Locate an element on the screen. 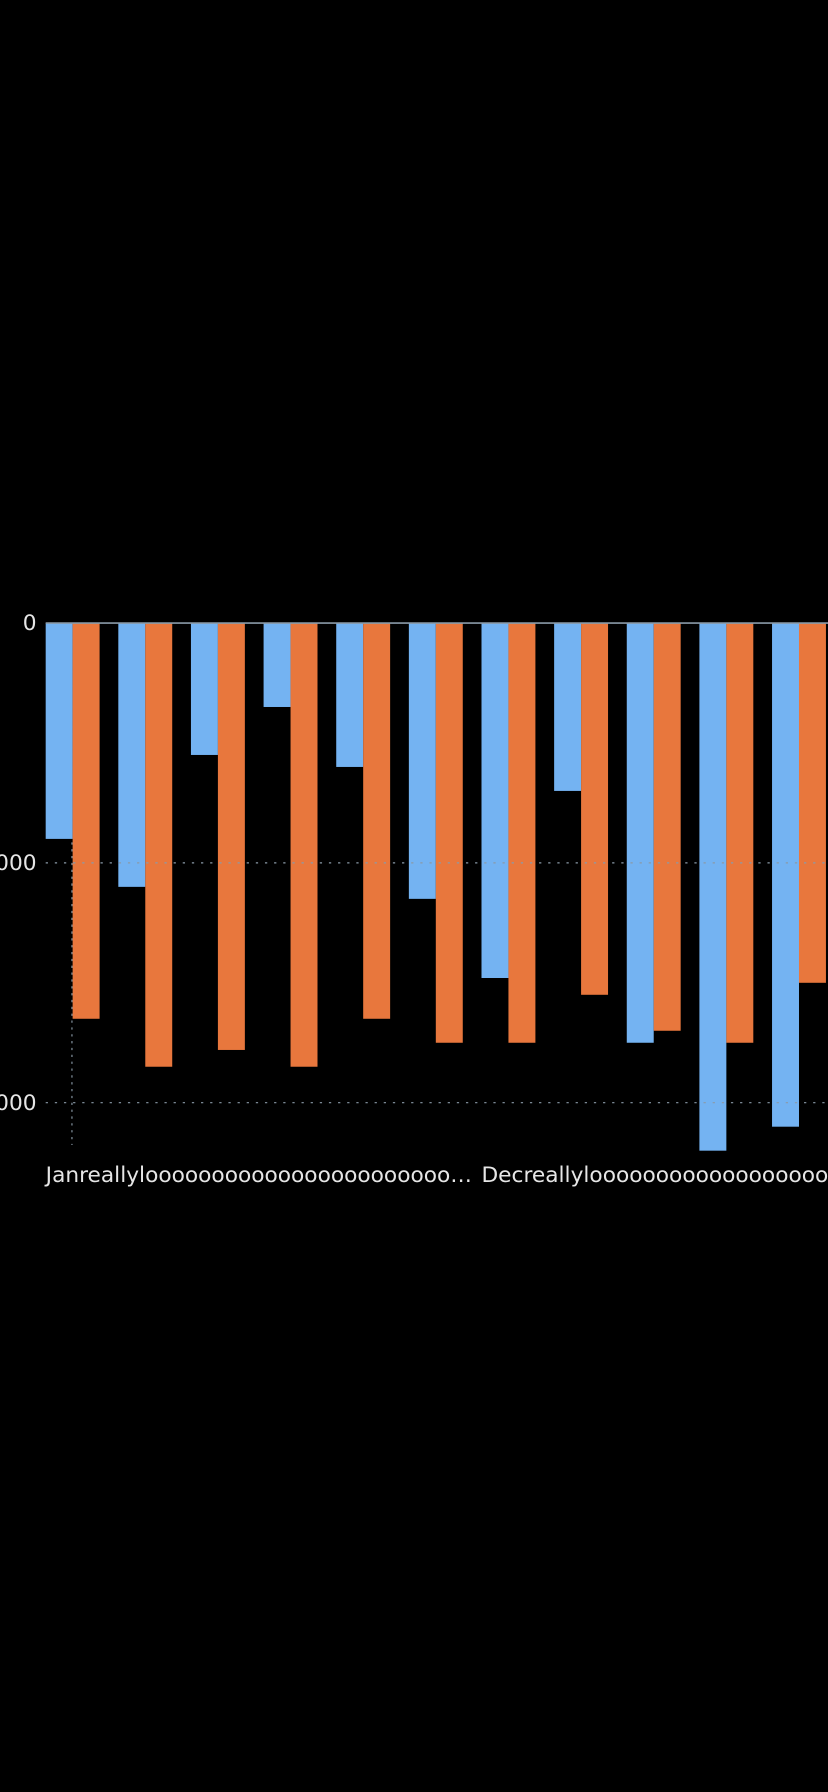 This screenshot has width=828, height=1792. y-tick-label: -1000 is located at coordinates (18, 863).